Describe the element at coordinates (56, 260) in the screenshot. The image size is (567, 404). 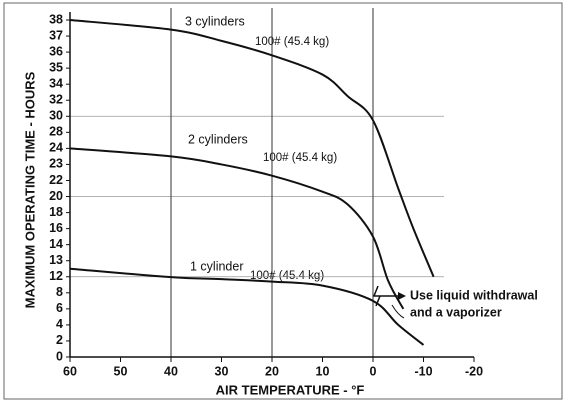
I see `y-tick-label: 13` at that location.